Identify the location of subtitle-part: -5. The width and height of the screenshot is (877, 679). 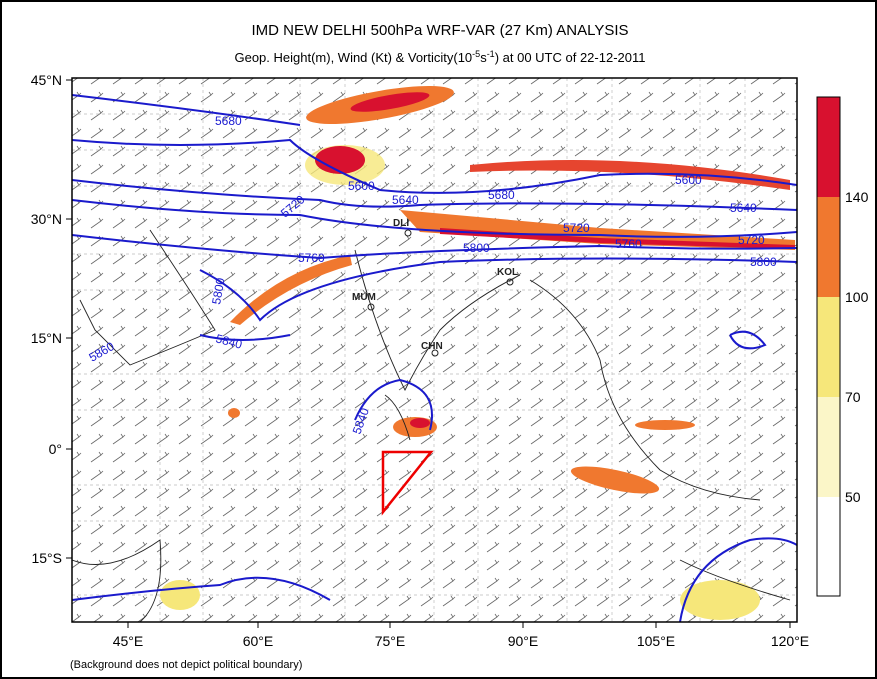
(476, 54).